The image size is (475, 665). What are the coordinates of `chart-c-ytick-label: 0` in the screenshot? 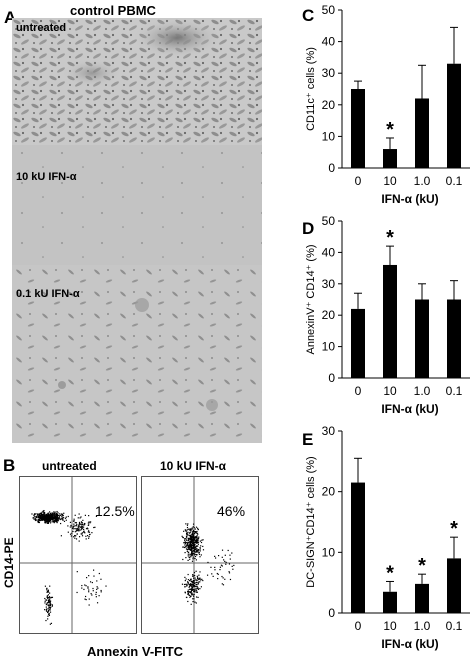 It's located at (331, 168).